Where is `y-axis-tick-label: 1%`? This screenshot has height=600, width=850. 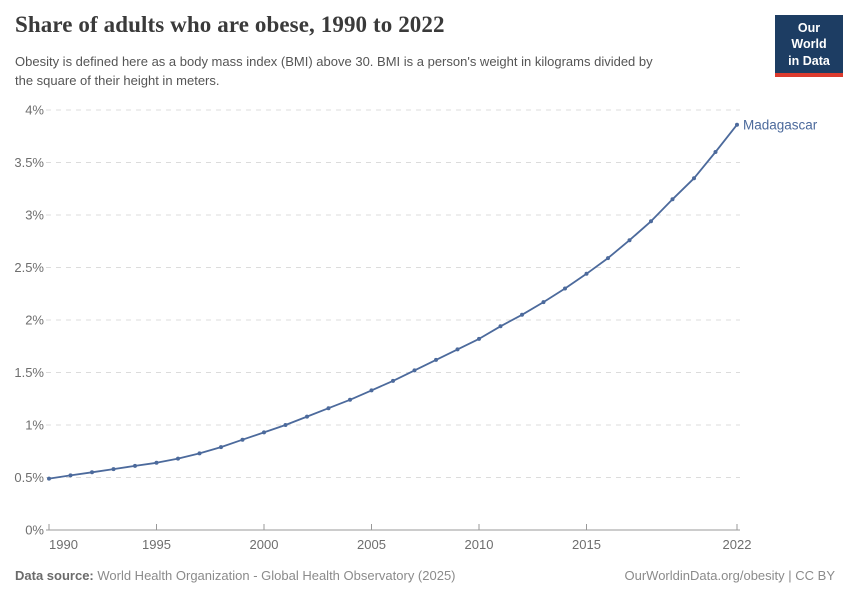 y-axis-tick-label: 1% is located at coordinates (34, 425).